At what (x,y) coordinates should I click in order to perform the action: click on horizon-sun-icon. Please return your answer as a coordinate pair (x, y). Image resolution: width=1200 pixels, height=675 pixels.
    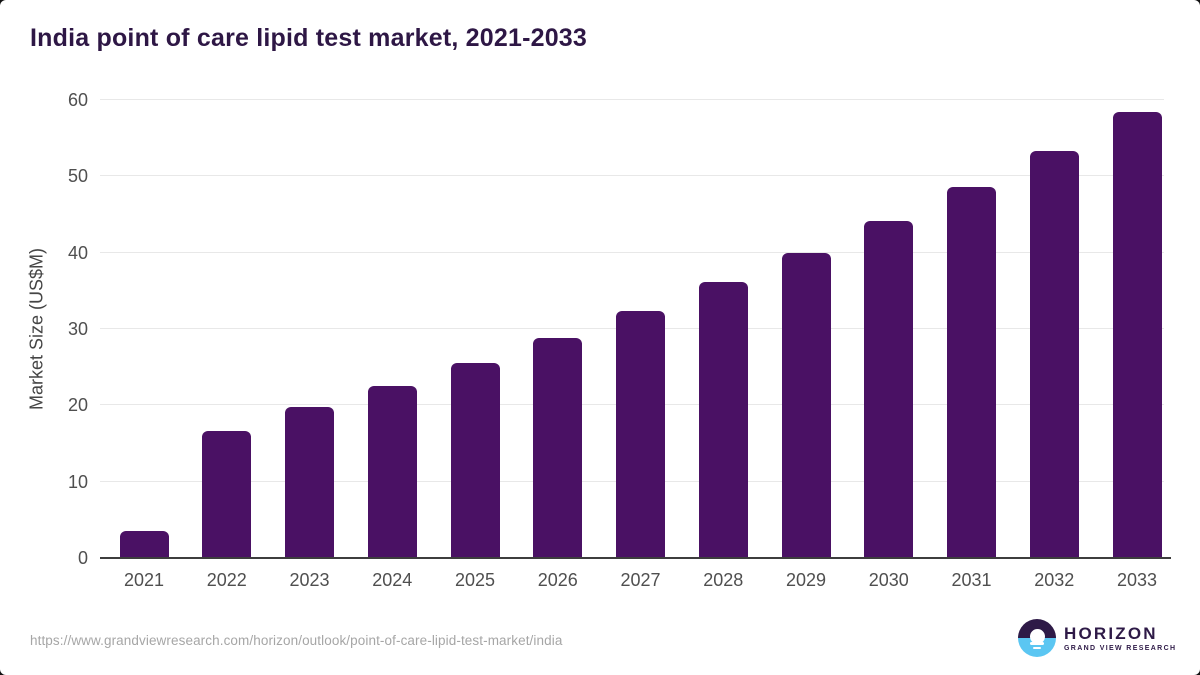
    Looking at the image, I should click on (1037, 638).